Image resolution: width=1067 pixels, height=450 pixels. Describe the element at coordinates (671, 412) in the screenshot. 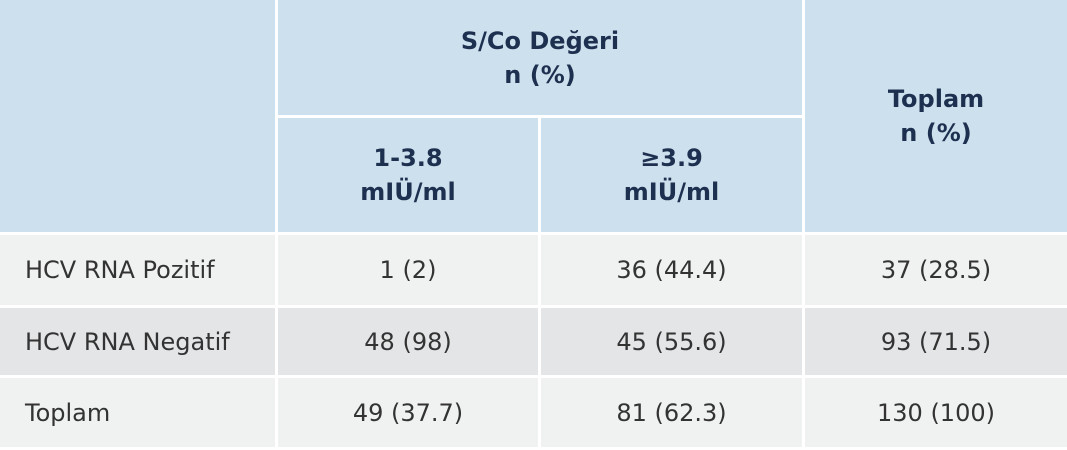

I see `cell: 81 (62.3)` at that location.